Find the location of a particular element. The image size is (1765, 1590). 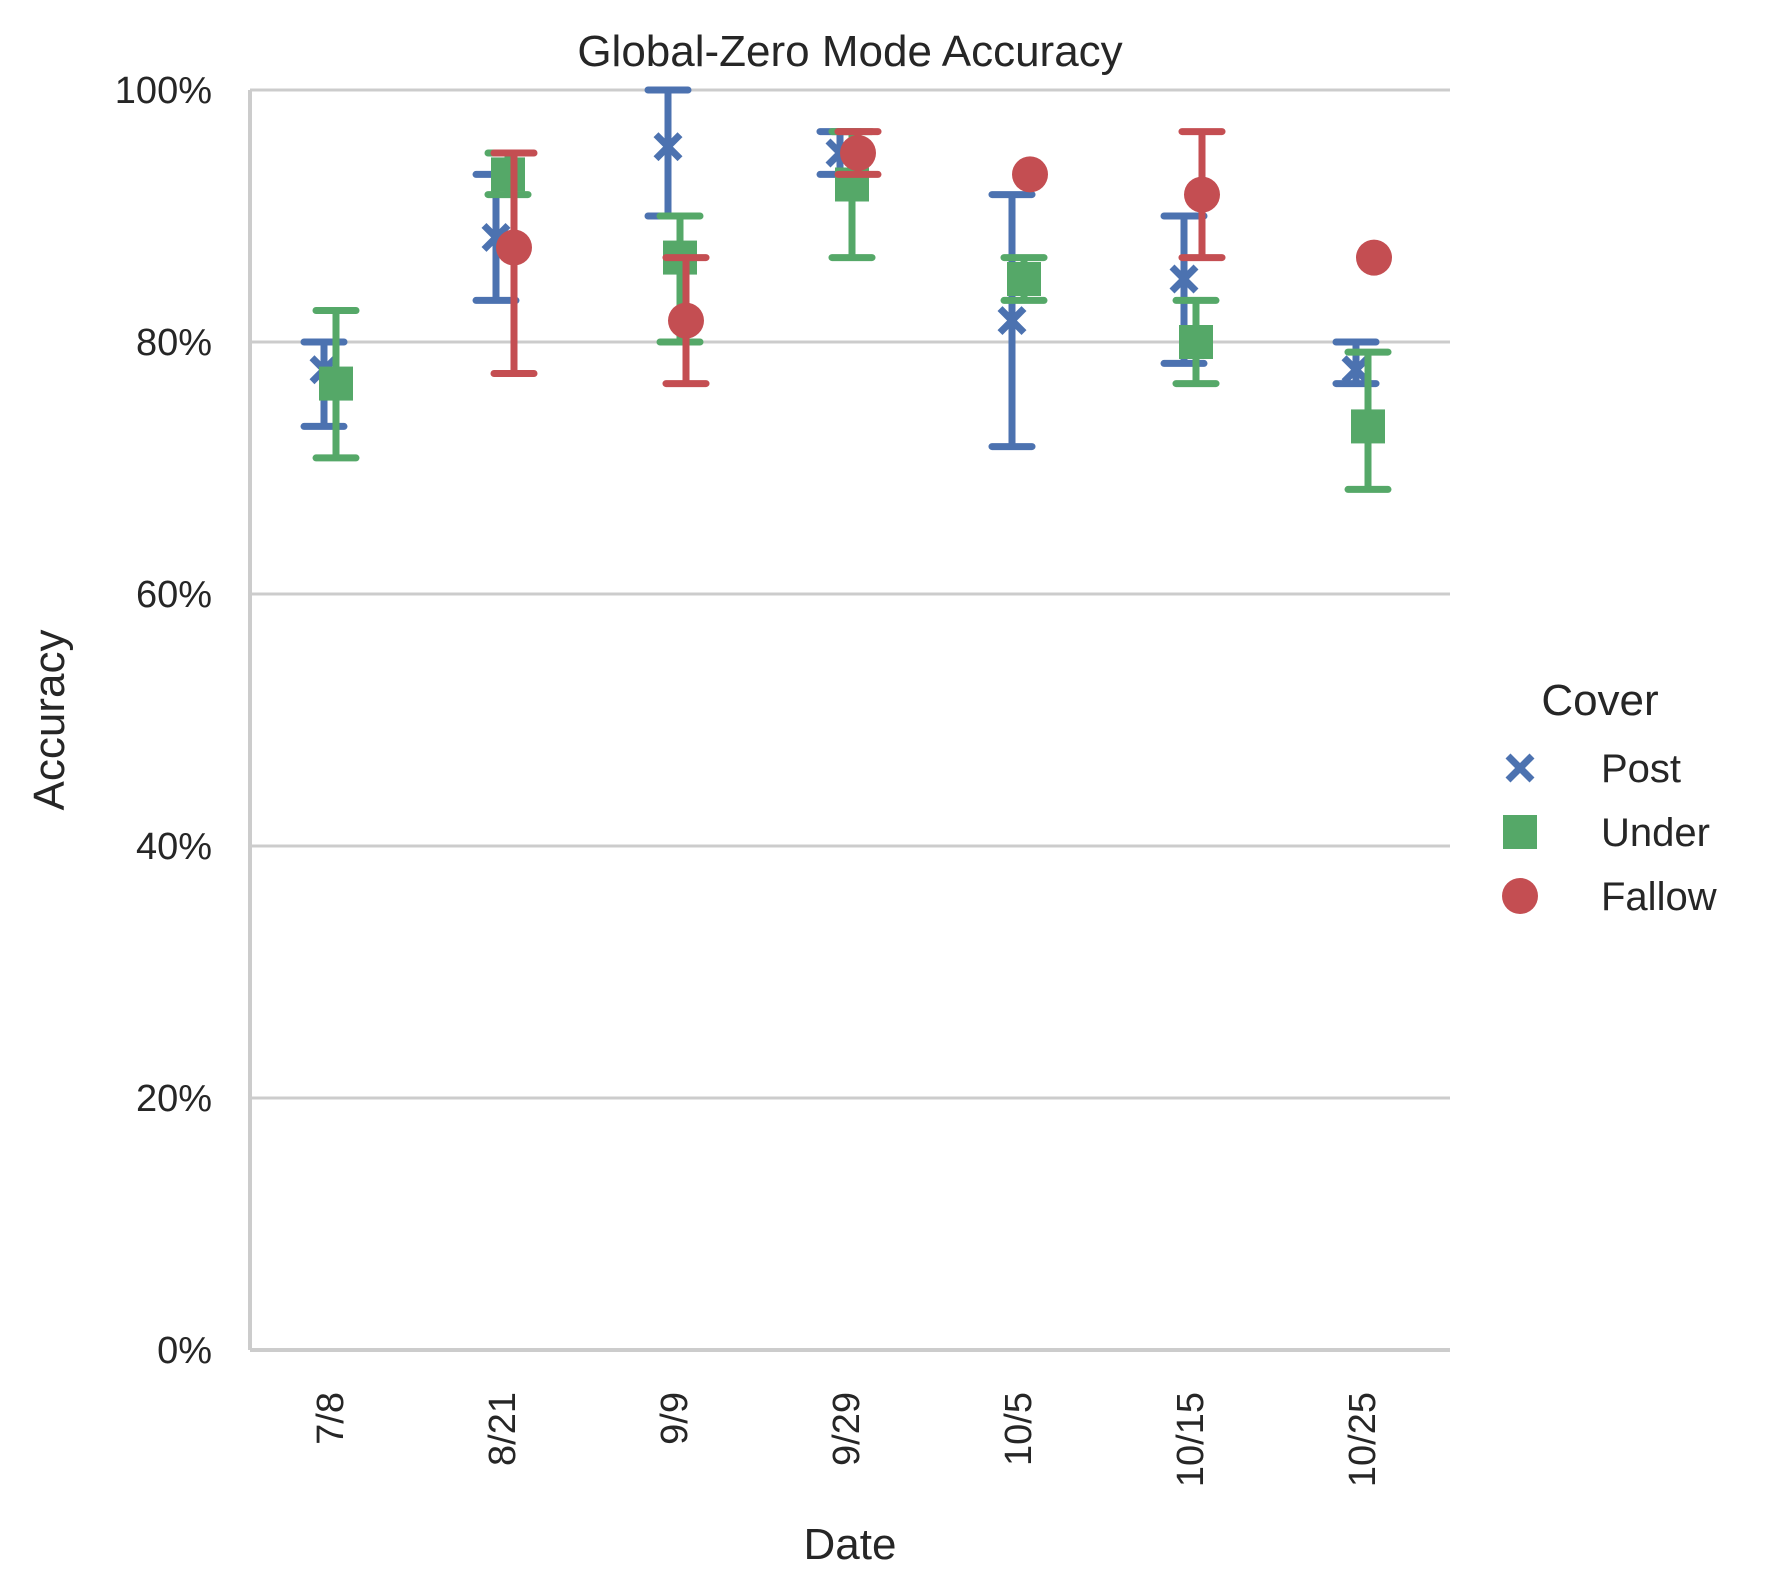

y-axis-title: Accuracy is located at coordinates (49, 720).